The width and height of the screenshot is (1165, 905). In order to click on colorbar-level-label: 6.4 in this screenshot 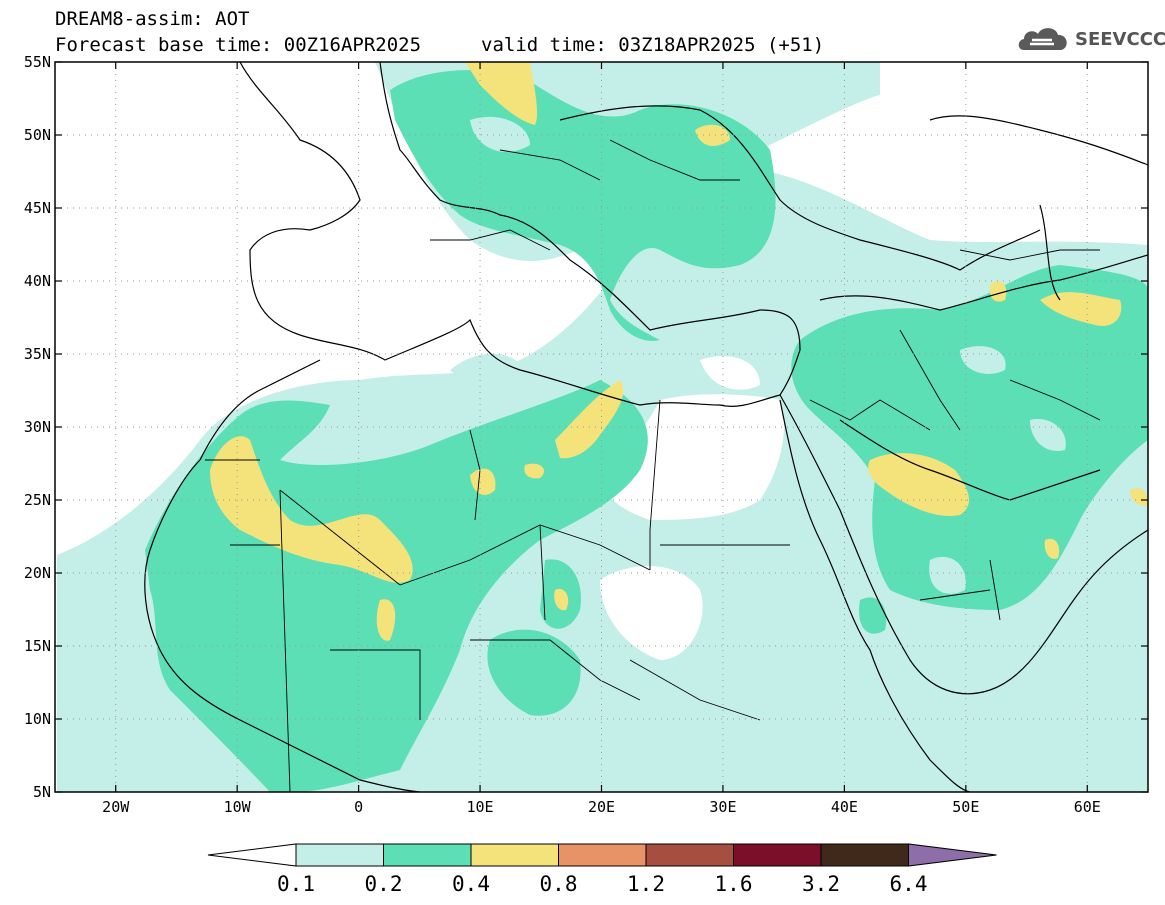, I will do `click(909, 884)`.